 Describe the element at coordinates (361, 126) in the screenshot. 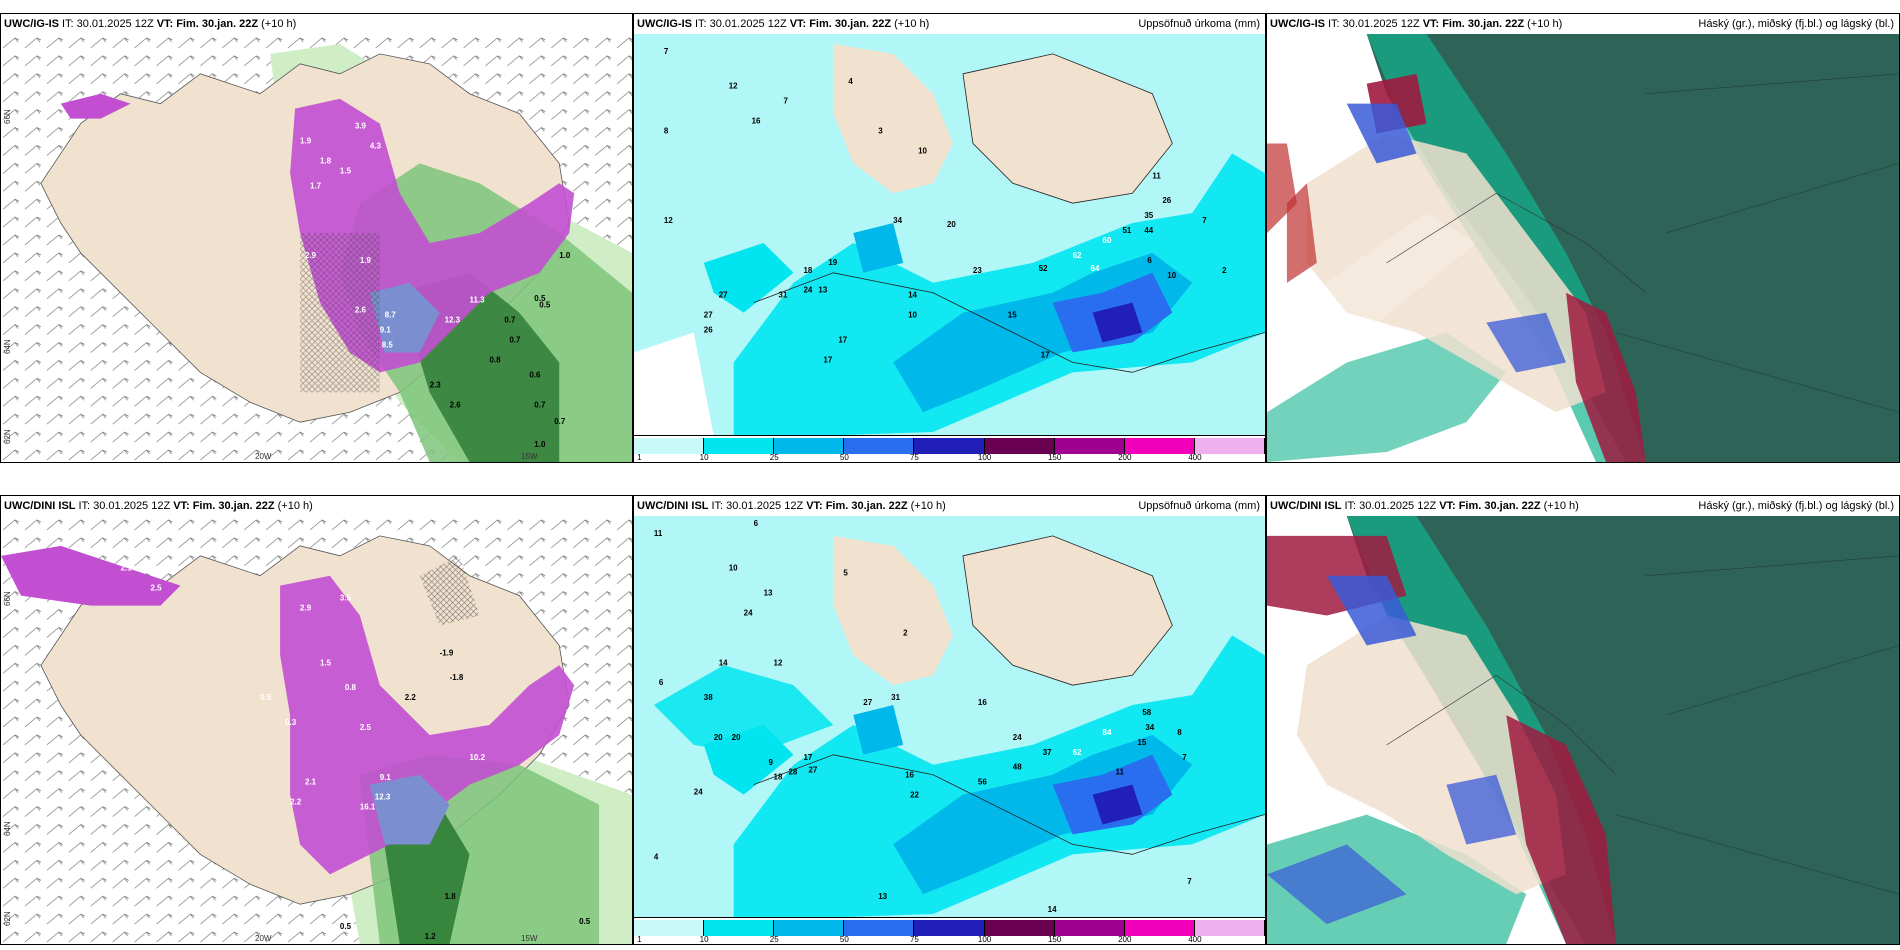

I see `map-value: 3.9` at that location.